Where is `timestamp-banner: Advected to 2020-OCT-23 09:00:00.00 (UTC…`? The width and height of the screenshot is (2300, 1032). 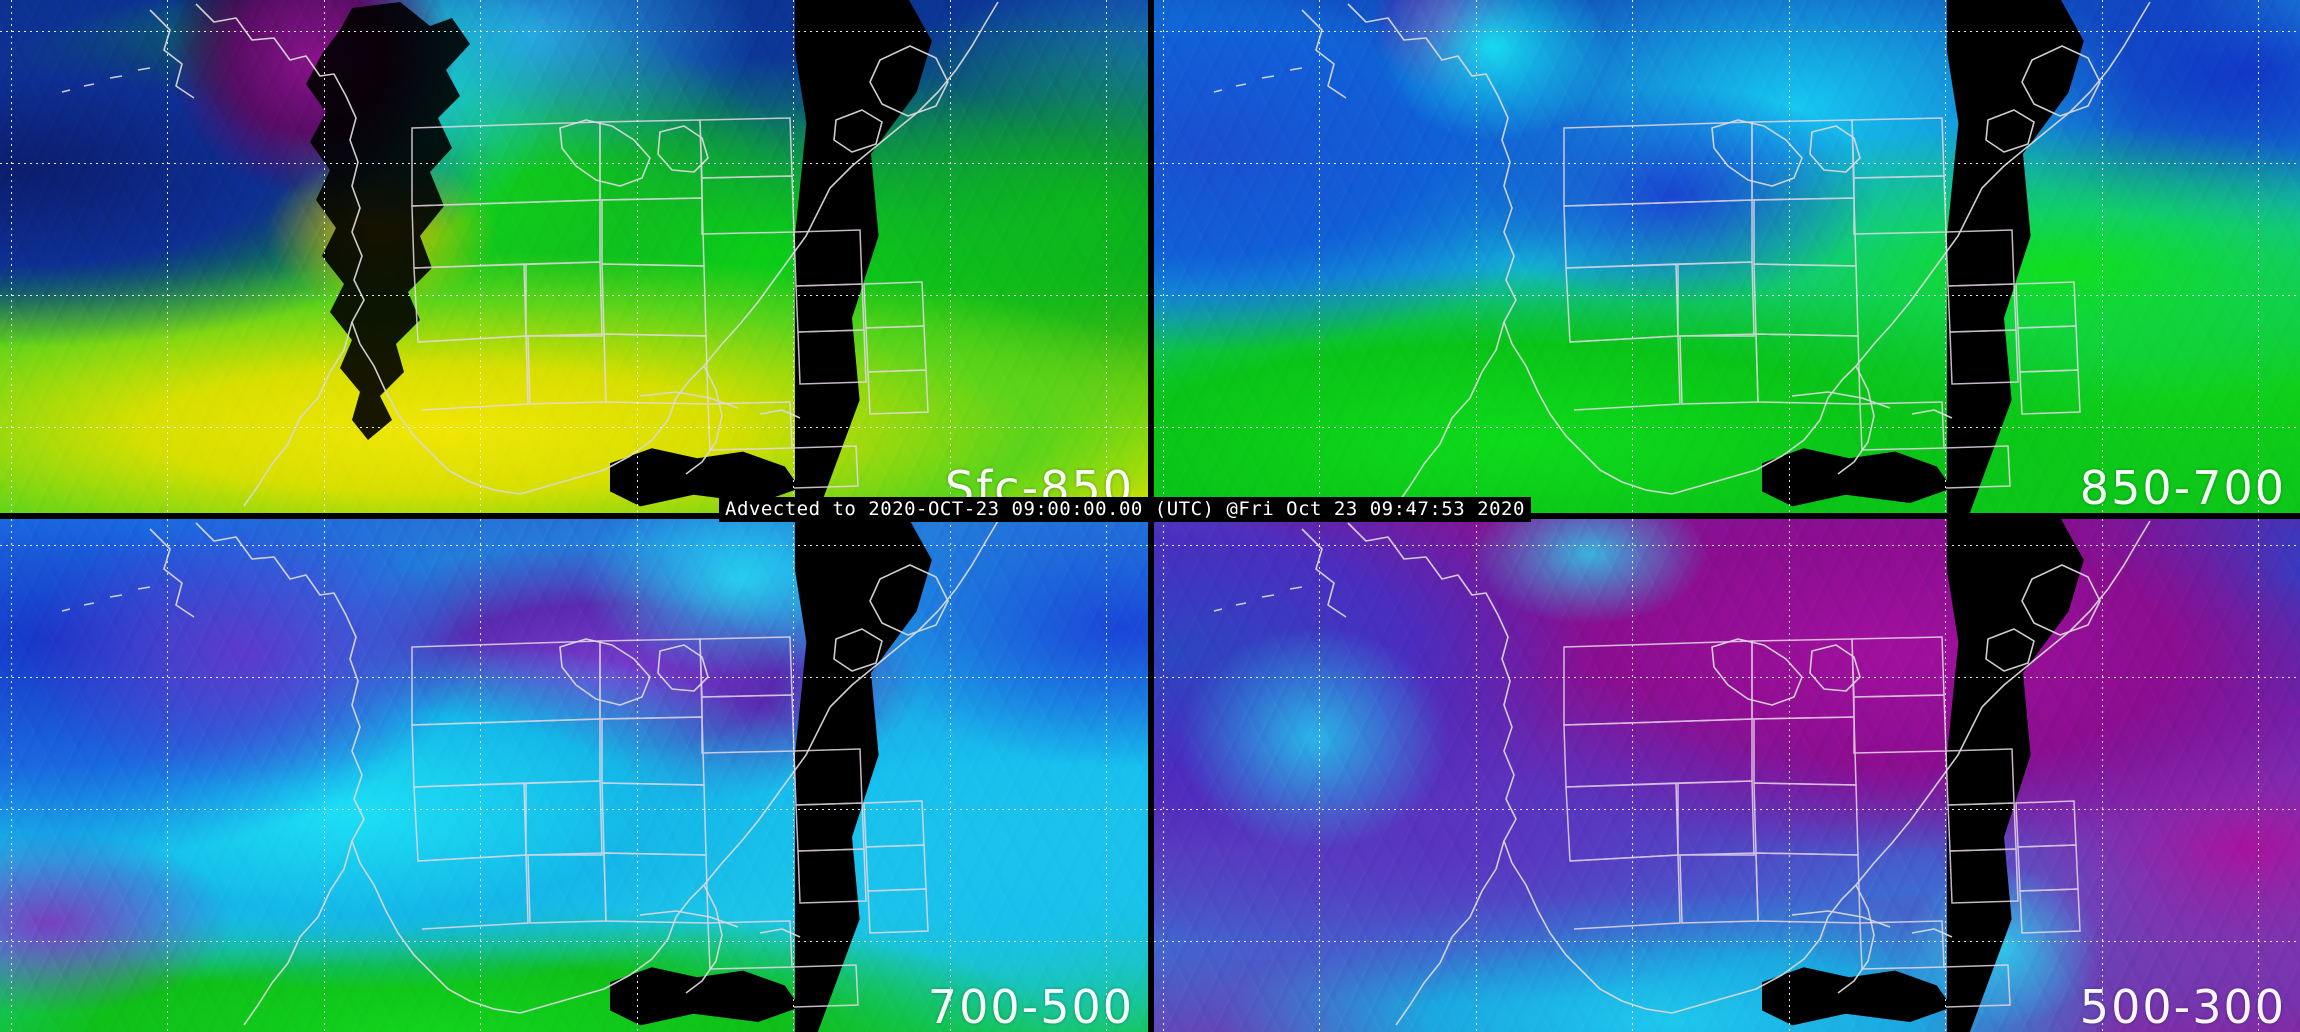 timestamp-banner: Advected to 2020-OCT-23 09:00:00.00 (UTC… is located at coordinates (1125, 509).